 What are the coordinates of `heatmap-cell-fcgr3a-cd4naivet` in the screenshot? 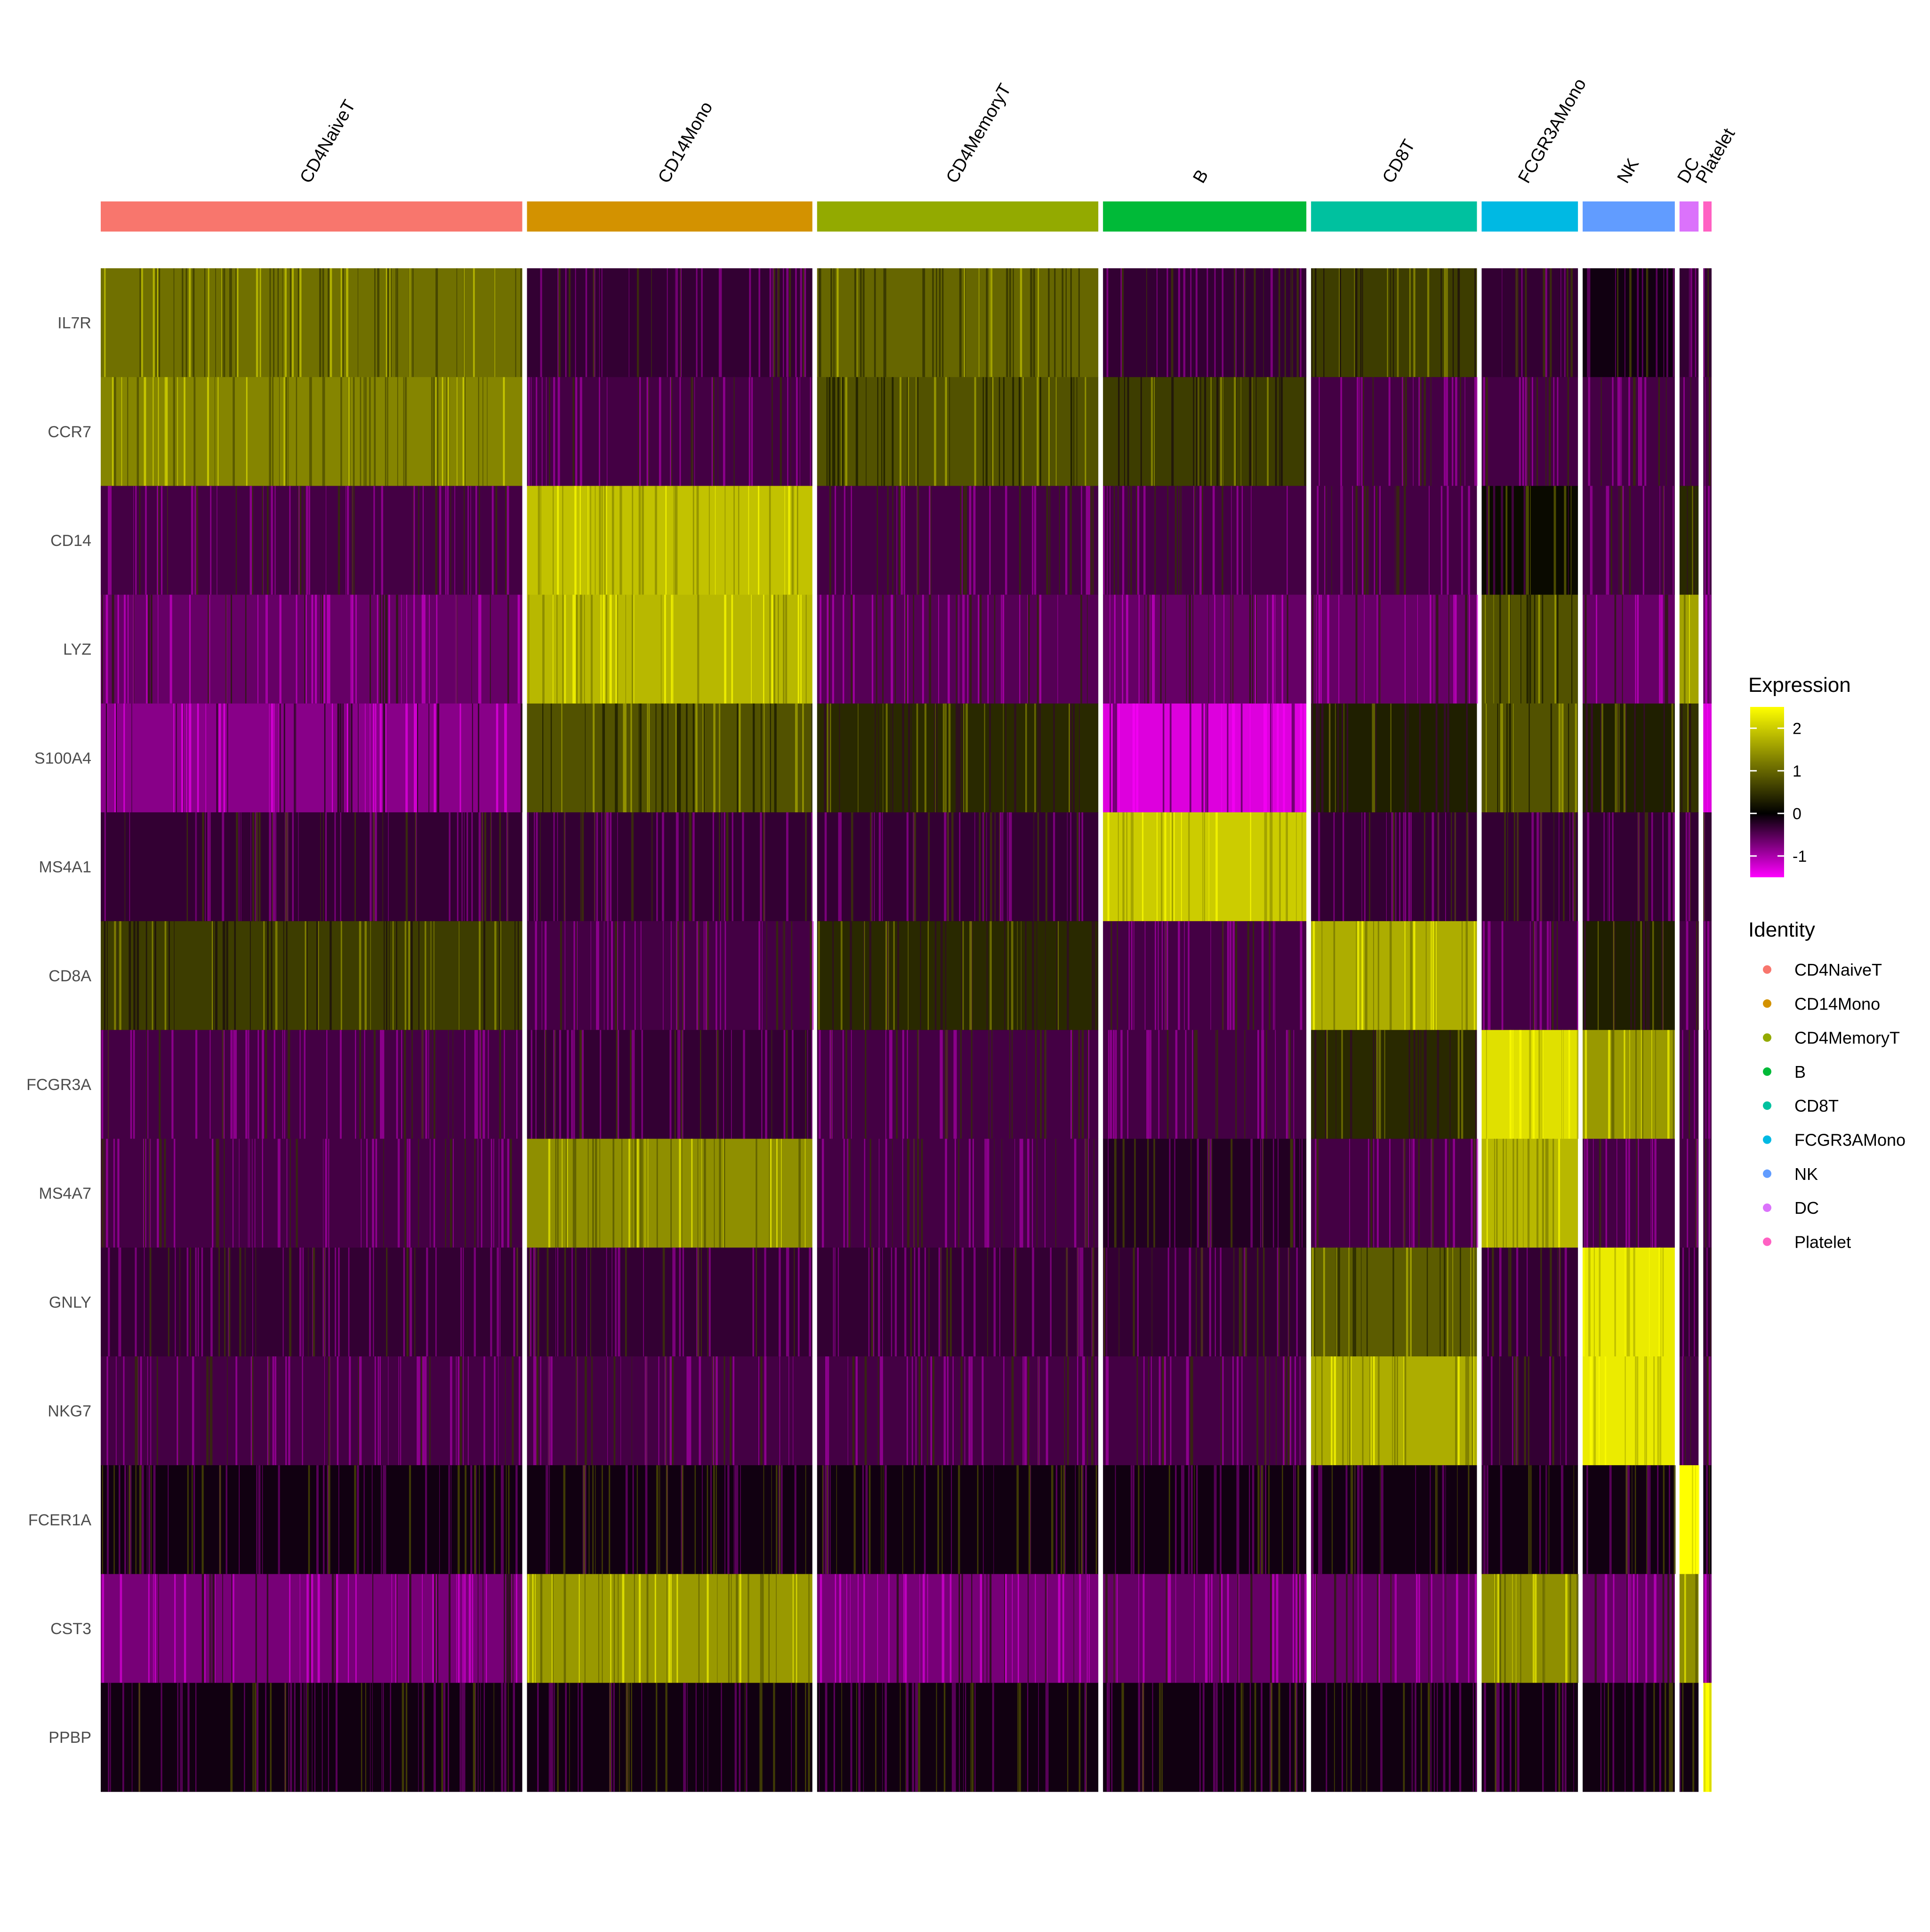 It's located at (312, 1084).